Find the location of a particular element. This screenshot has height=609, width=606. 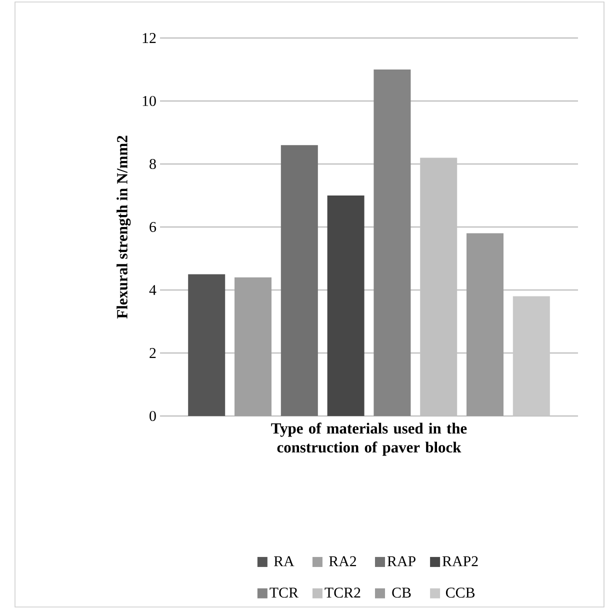

y-tick-label: 0 is located at coordinates (153, 416).